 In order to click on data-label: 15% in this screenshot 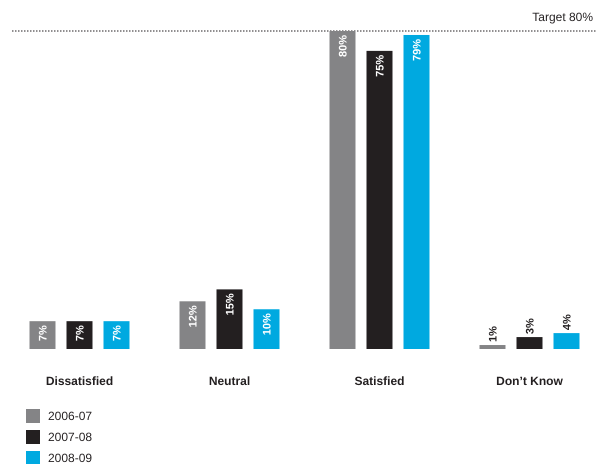, I will do `click(230, 304)`.